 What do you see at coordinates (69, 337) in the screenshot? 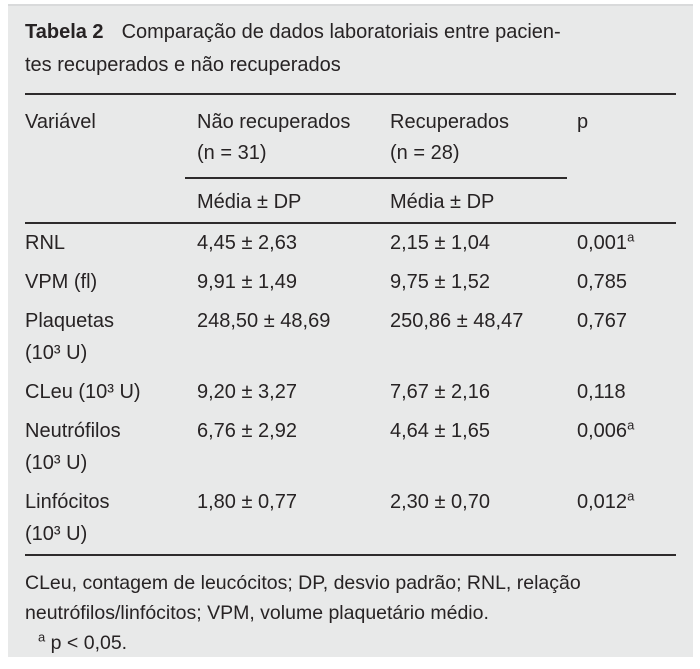
I see `cell-variable: Plaquetas (10³ U)` at bounding box center [69, 337].